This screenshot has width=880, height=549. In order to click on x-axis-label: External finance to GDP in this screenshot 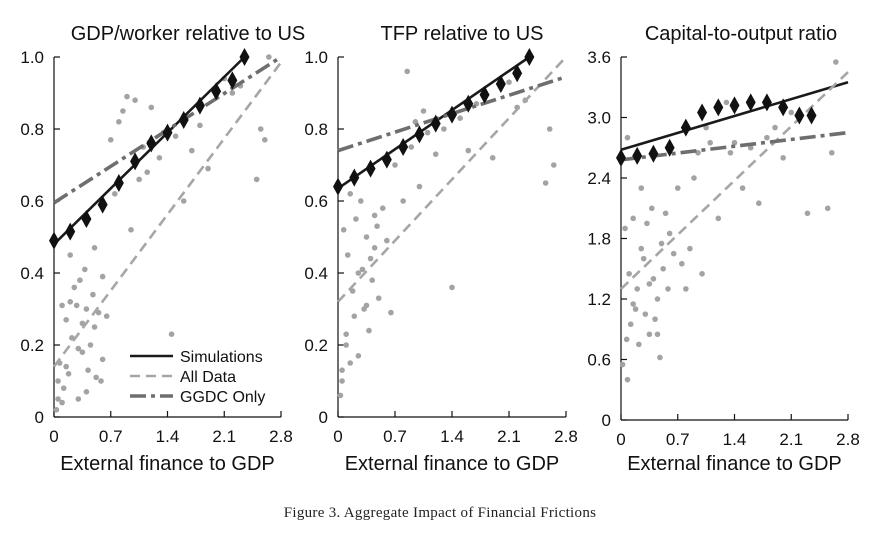, I will do `click(734, 464)`.